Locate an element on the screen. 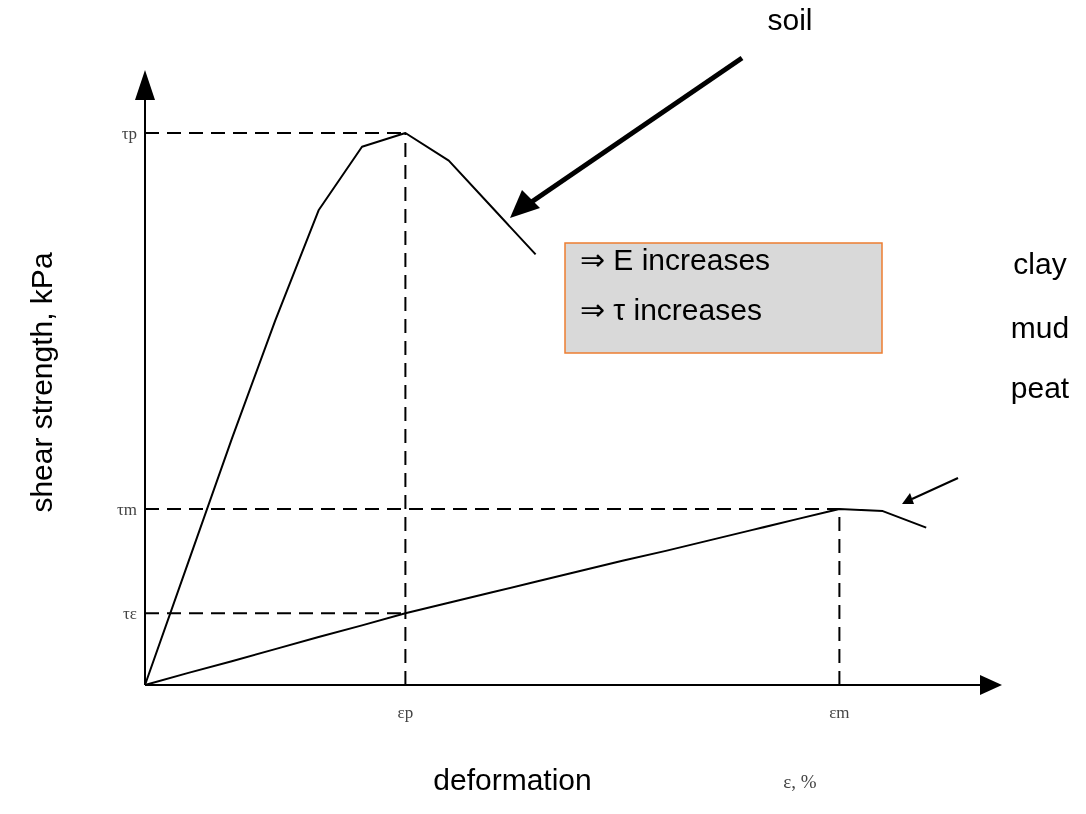 The height and width of the screenshot is (814, 1086). text: mud is located at coordinates (1040, 327).